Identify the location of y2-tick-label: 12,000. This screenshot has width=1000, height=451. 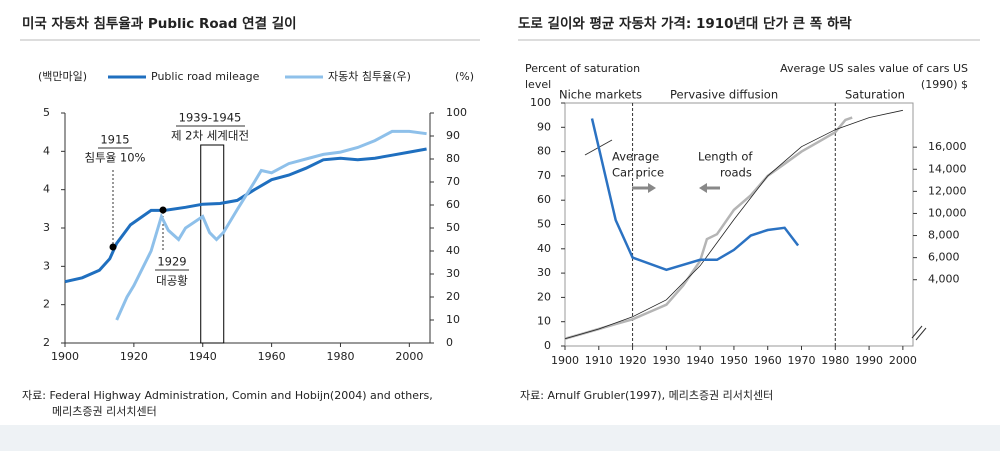
(947, 190).